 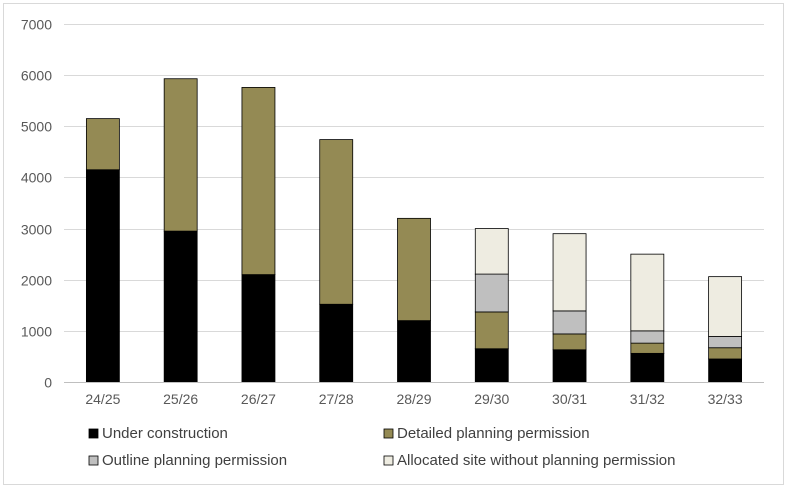 What do you see at coordinates (36, 332) in the screenshot?
I see `y-tick-label: 1000` at bounding box center [36, 332].